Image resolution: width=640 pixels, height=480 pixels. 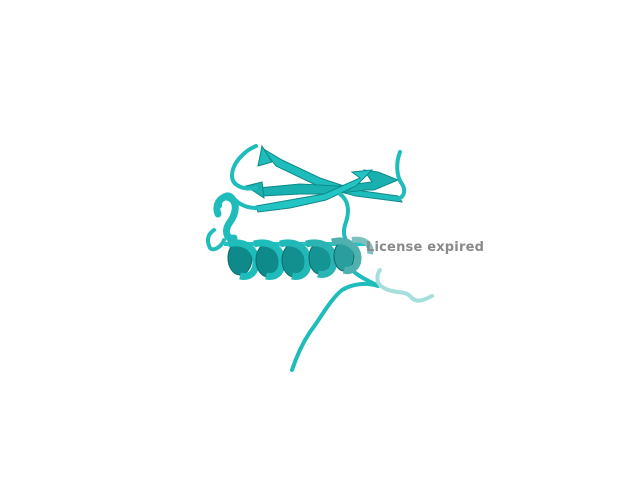 I want to click on alpha-helix, so click(x=299, y=258).